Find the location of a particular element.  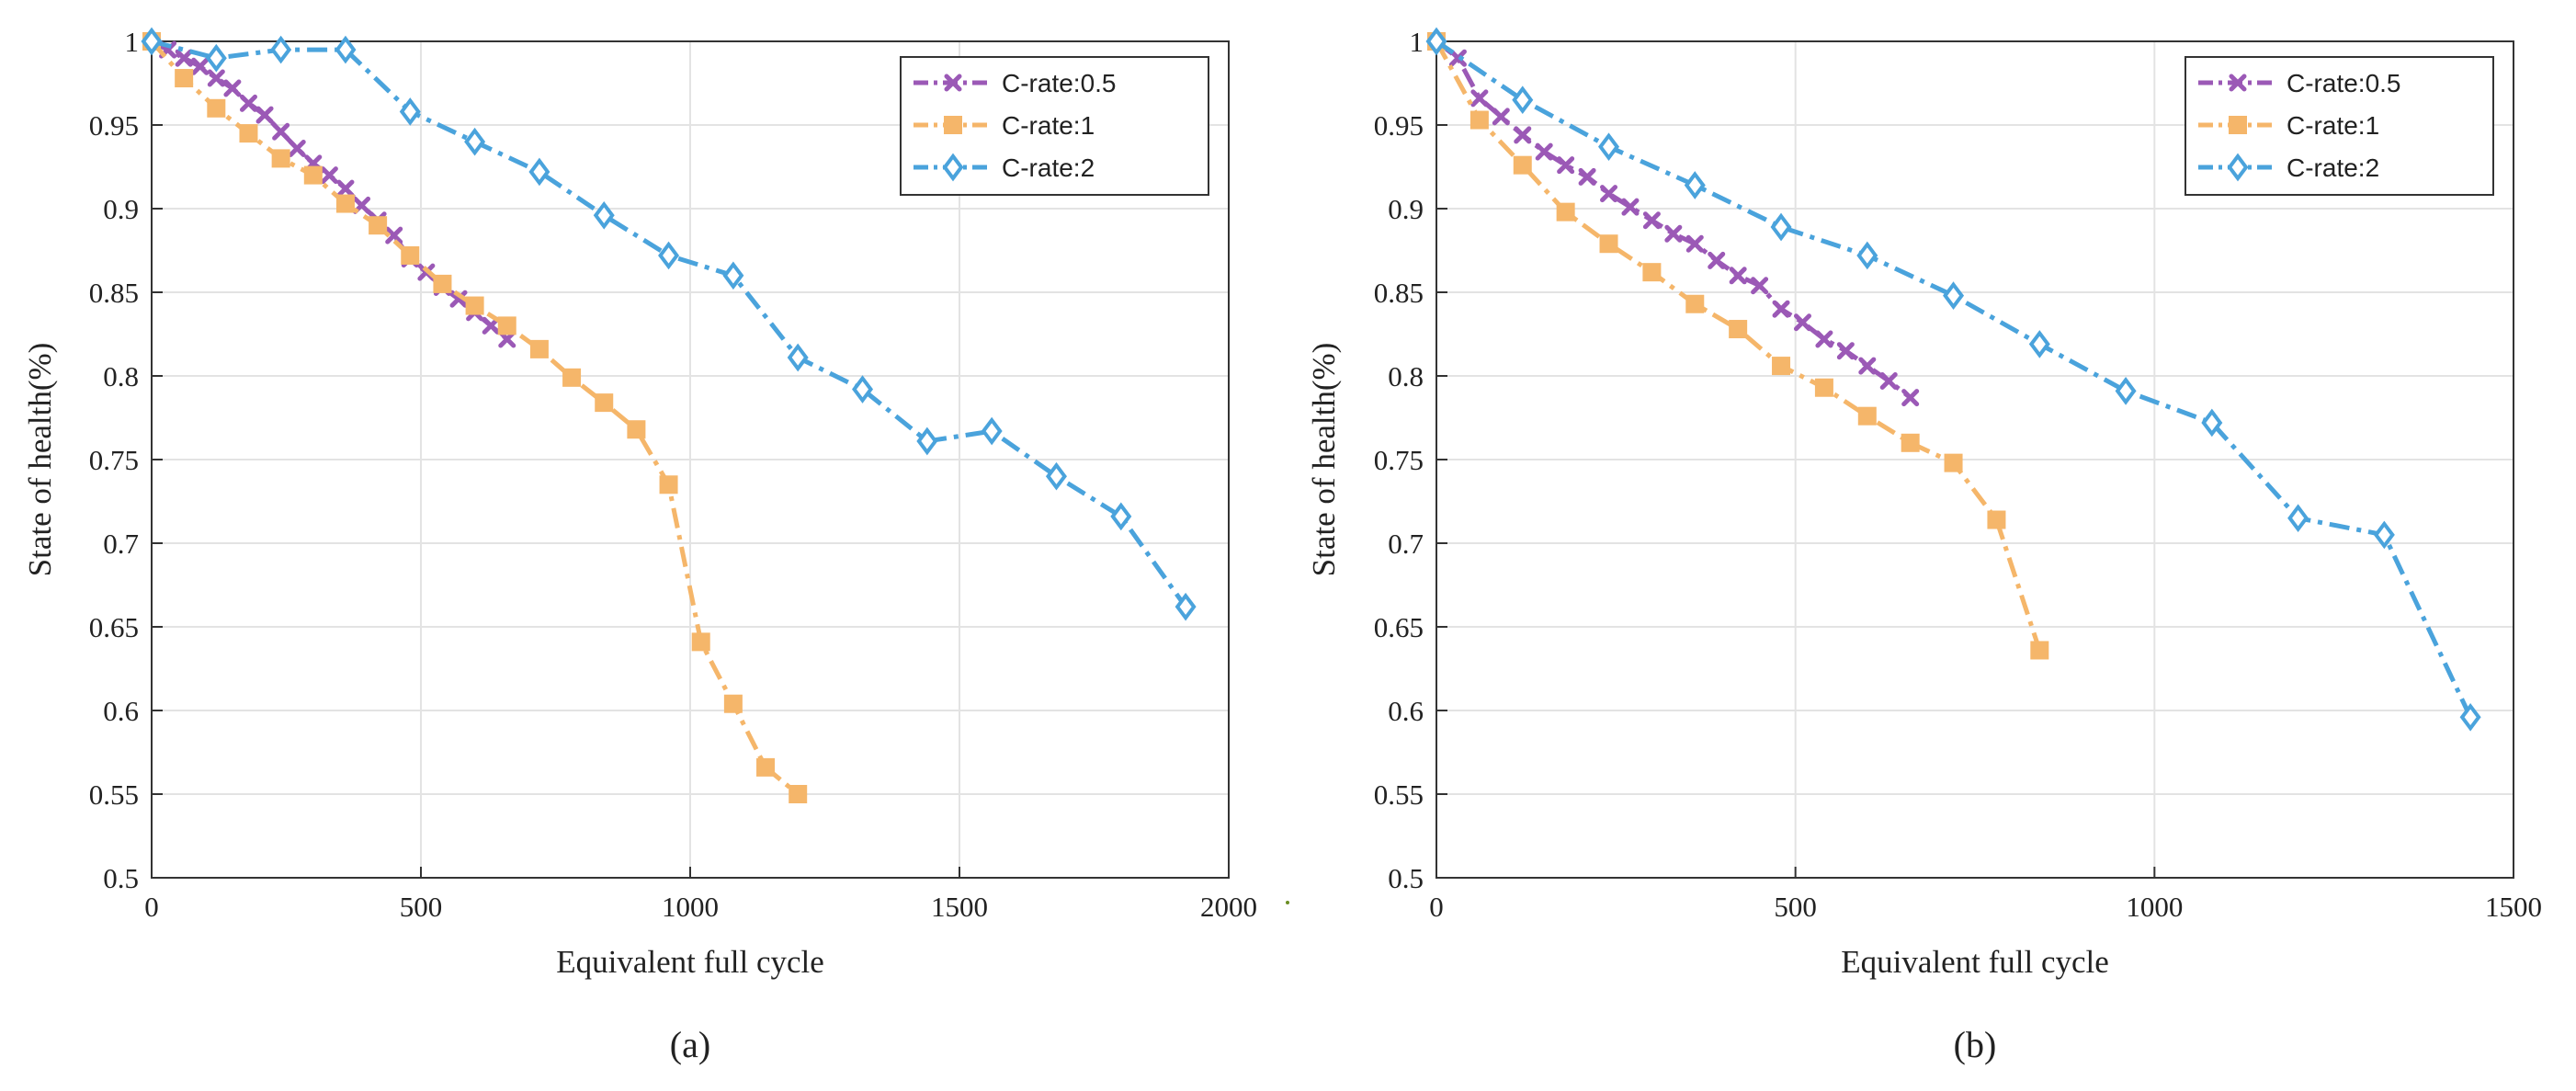

legend-label-a-0: C-rate:0.5 is located at coordinates (1059, 83).